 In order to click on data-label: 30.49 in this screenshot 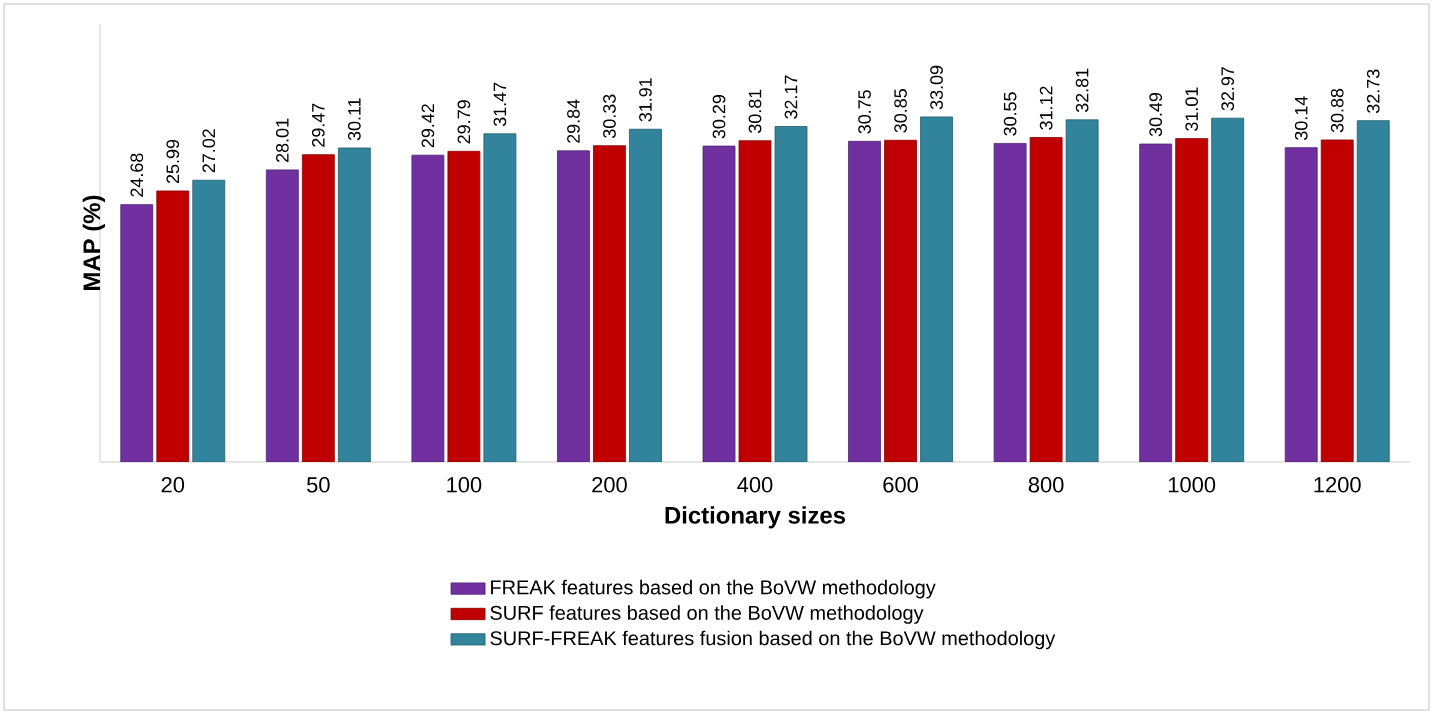, I will do `click(1156, 114)`.